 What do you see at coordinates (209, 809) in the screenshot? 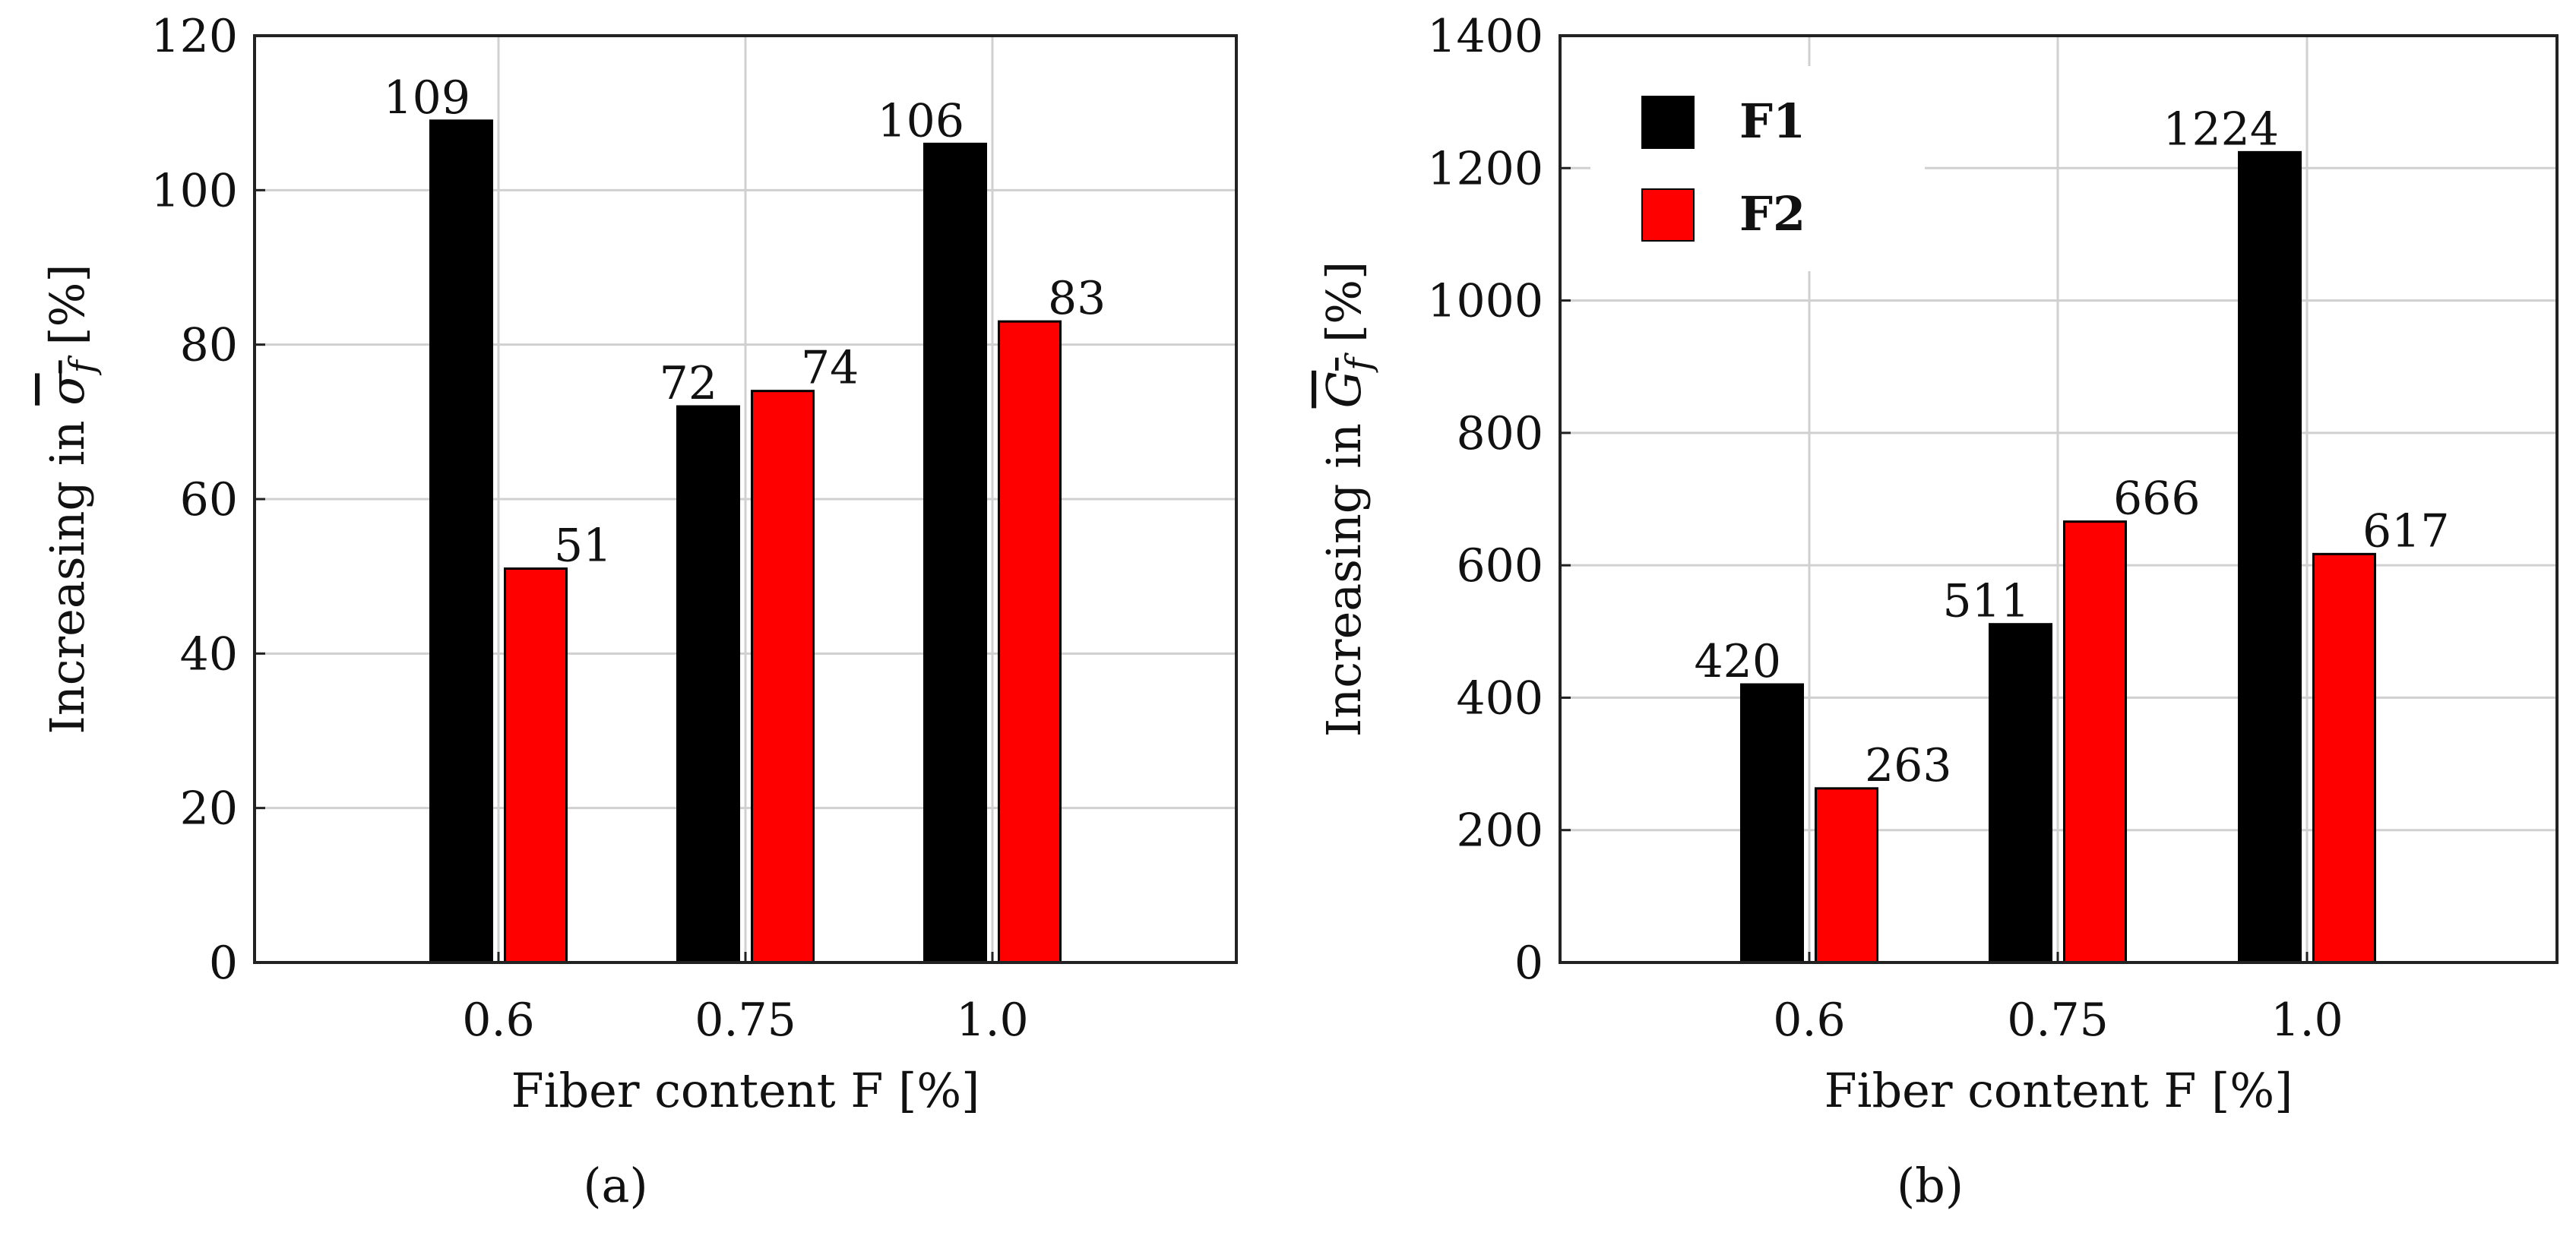
I see `panel-a-y-tick-label: 20` at bounding box center [209, 809].